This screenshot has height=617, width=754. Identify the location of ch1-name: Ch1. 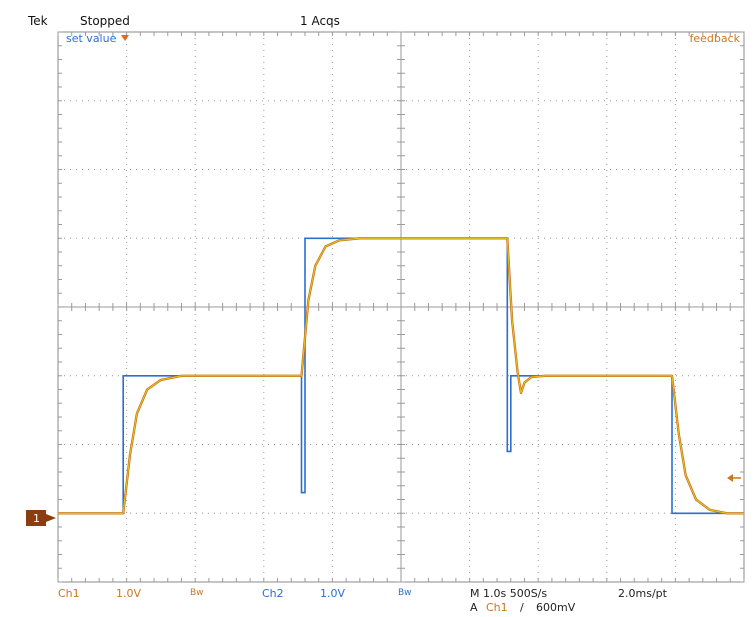
(69, 593).